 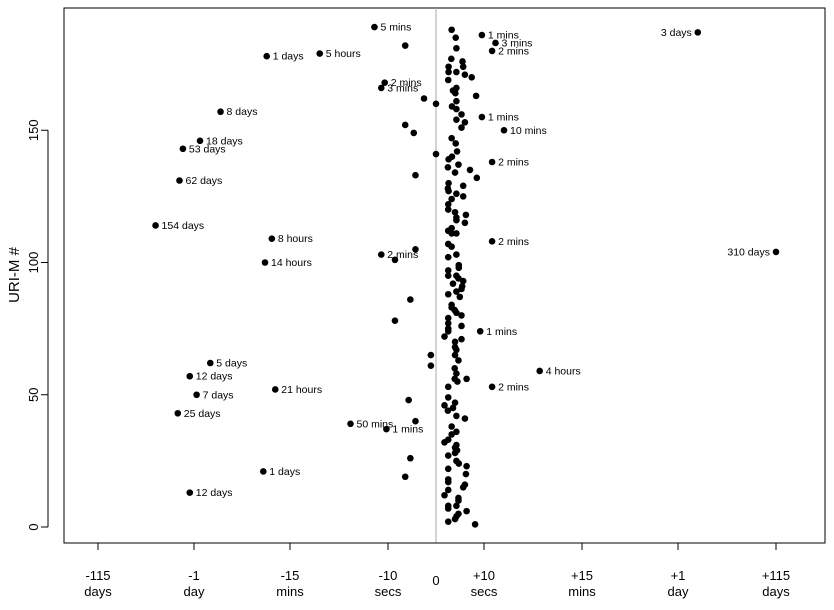 What do you see at coordinates (295, 239) in the screenshot?
I see `point-annotation: 8 hours` at bounding box center [295, 239].